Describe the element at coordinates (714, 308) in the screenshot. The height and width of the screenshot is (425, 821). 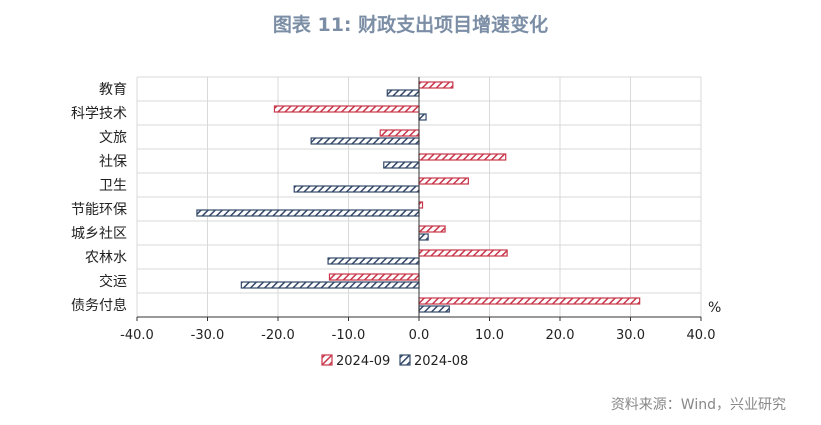
I see `unit-label: %` at that location.